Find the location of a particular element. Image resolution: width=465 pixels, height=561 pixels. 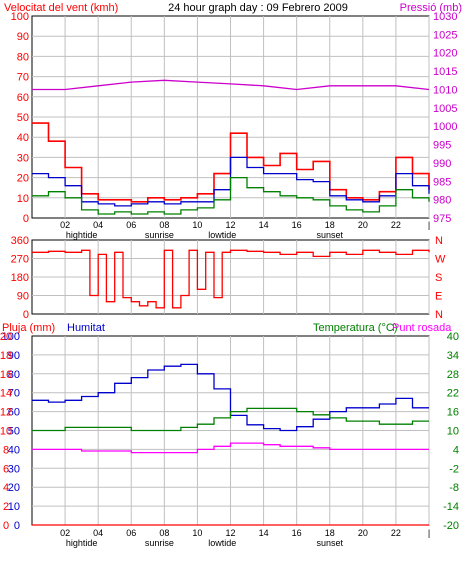

series-direction is located at coordinates (231, 279).